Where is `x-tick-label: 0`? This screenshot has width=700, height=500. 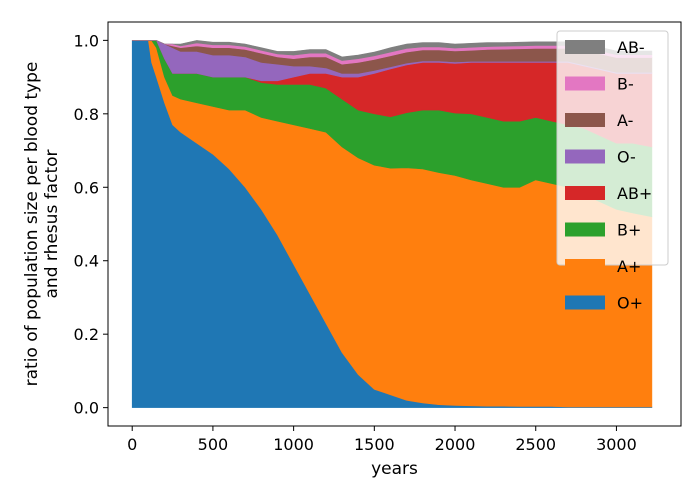
x-tick-label: 0 is located at coordinates (132, 444).